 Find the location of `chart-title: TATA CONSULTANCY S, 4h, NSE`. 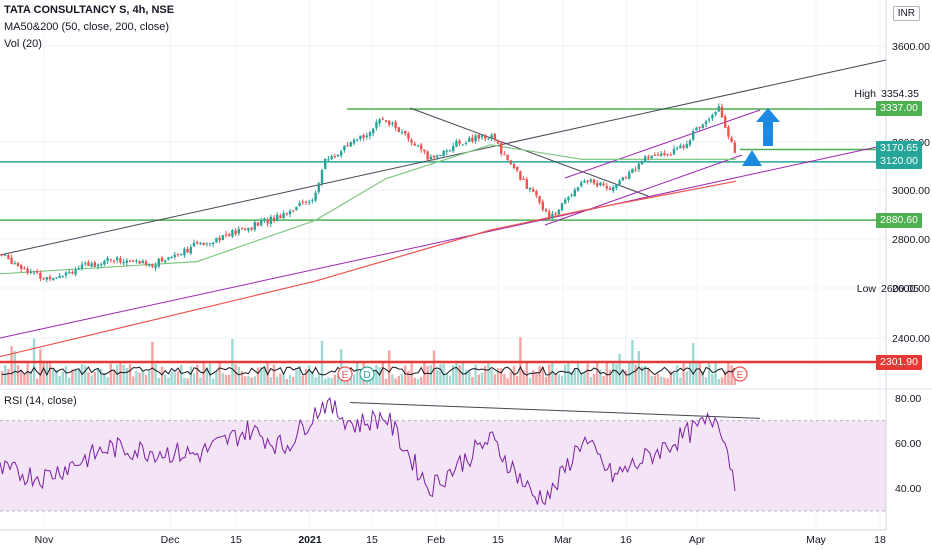

chart-title: TATA CONSULTANCY S, 4h, NSE is located at coordinates (89, 10).